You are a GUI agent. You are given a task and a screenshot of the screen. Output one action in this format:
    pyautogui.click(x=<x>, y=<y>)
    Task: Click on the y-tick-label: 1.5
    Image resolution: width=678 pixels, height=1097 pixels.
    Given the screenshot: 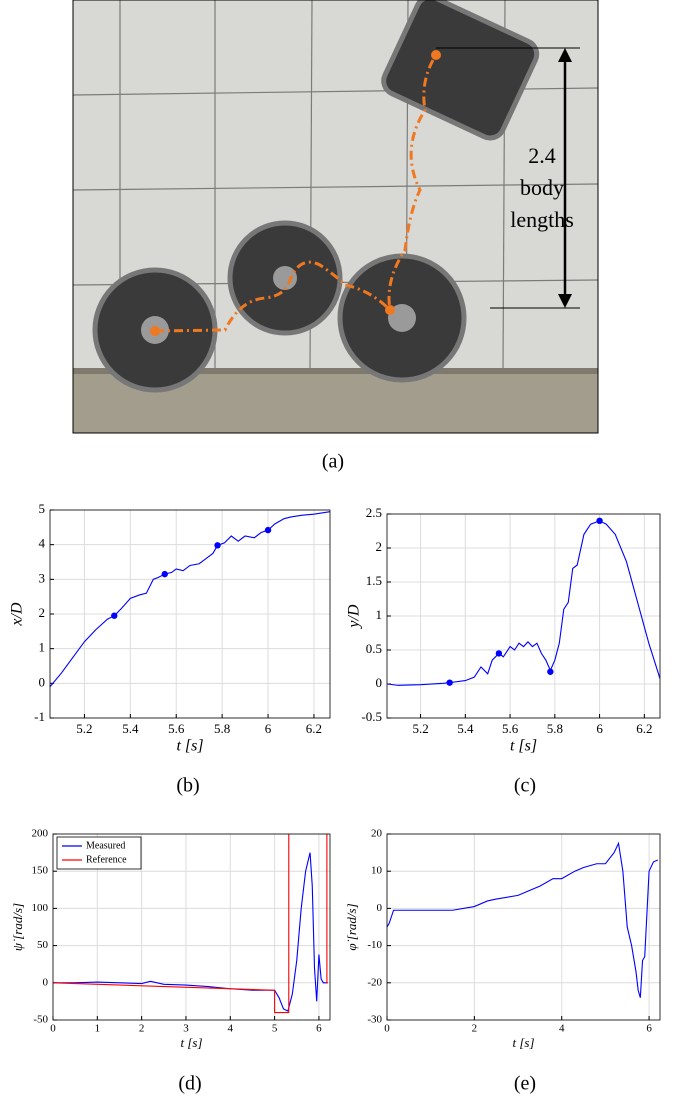 What is the action you would take?
    pyautogui.click(x=374, y=580)
    